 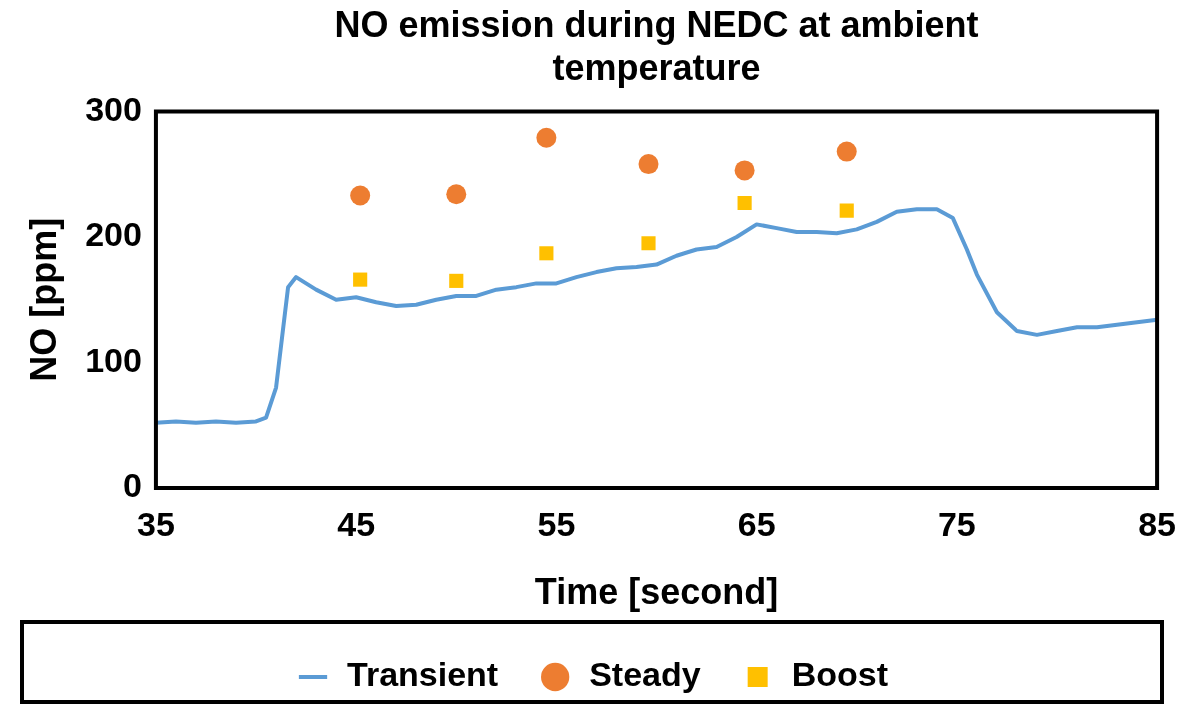 What do you see at coordinates (756, 523) in the screenshot?
I see `x-tick-label: 65` at bounding box center [756, 523].